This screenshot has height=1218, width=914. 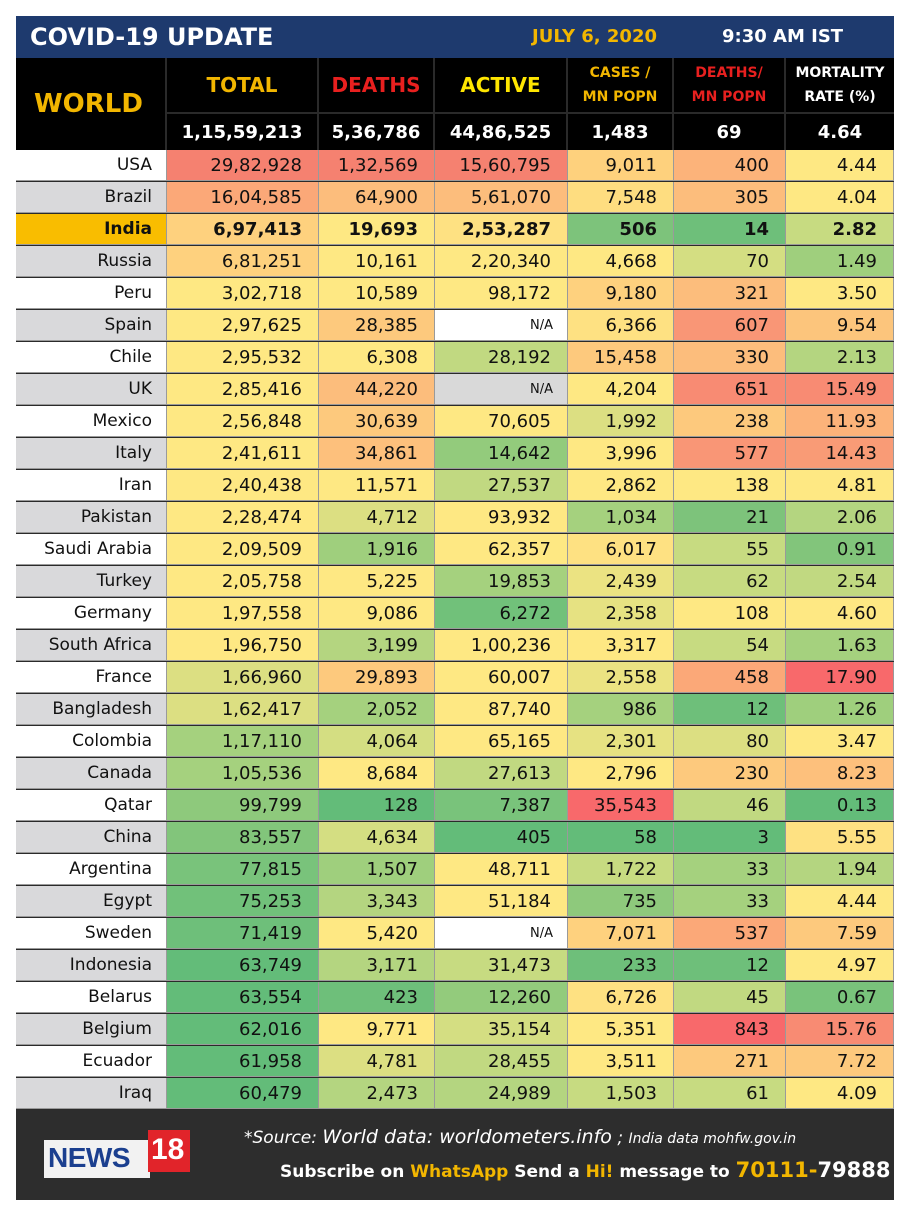 I want to click on deaths-cell: 4,064, so click(x=377, y=741).